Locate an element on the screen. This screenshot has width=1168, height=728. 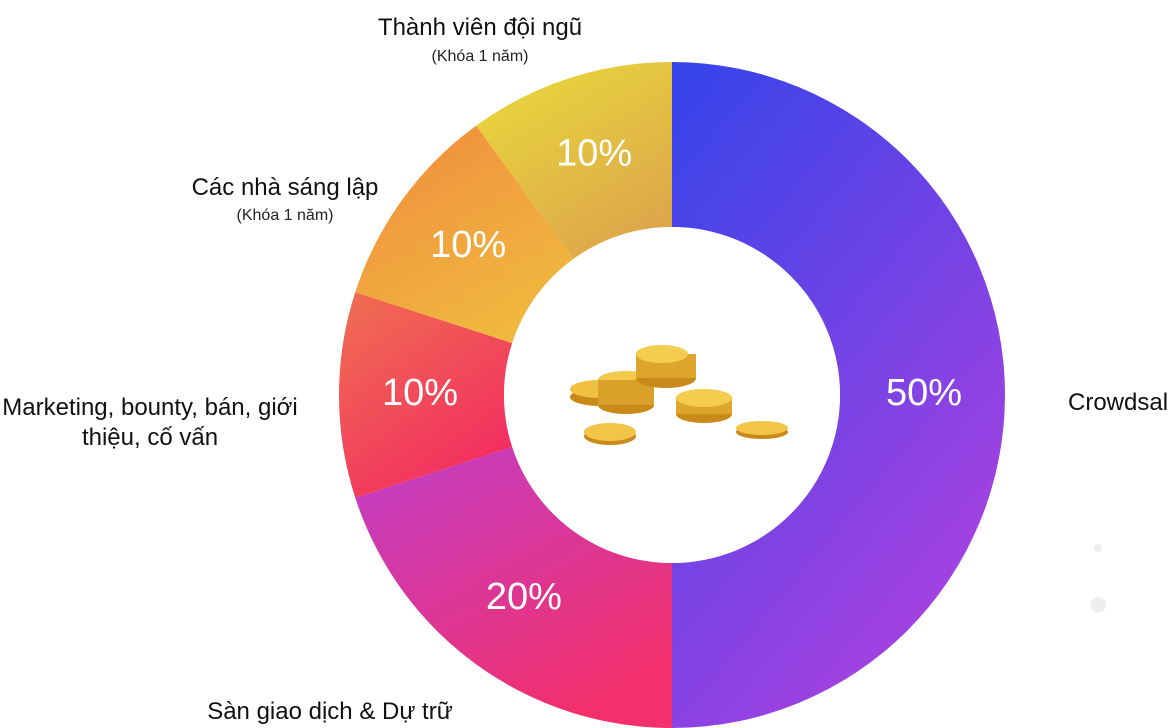
category-label: Sàn giao dịch & Dự trữ is located at coordinates (330, 711).